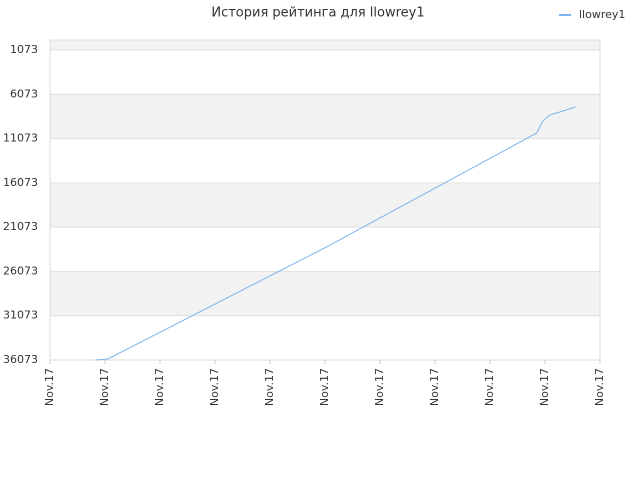 The width and height of the screenshot is (640, 484). I want to click on chart-title: История рейтинга для llowrey1, so click(317, 13).